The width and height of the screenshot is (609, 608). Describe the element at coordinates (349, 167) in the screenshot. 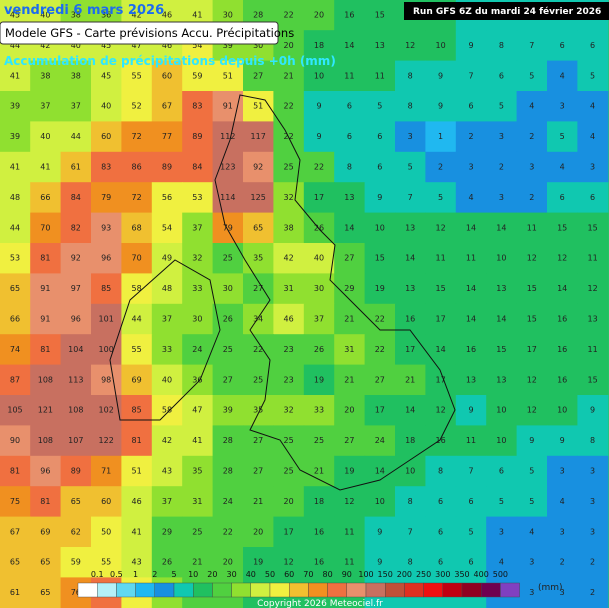

I see `grid-value: 8` at that location.